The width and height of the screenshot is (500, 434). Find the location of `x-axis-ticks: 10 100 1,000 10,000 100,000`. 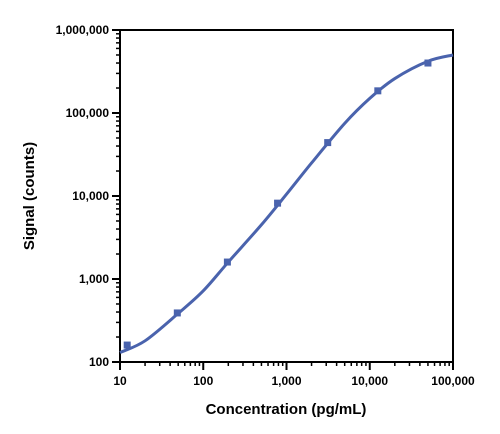

x-axis-ticks: 10 100 1,000 10,000 100,000 is located at coordinates (294, 375).